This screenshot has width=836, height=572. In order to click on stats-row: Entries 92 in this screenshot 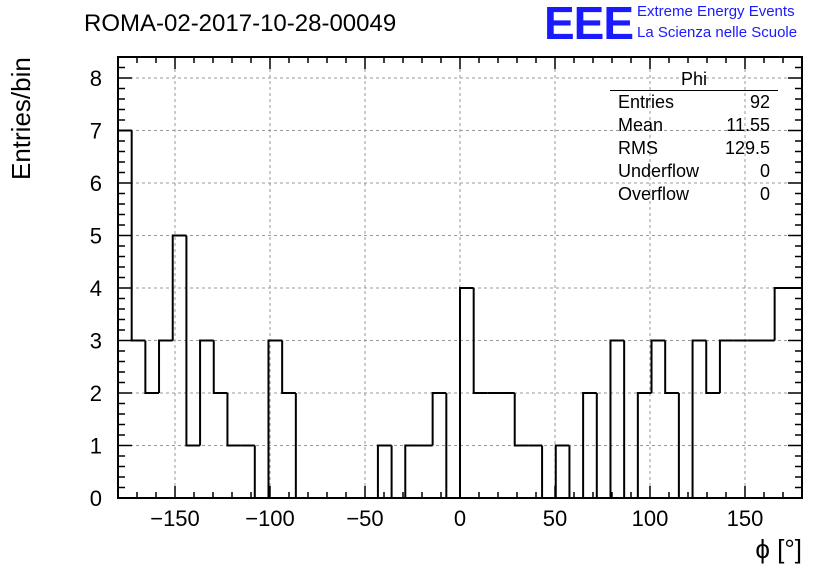, I will do `click(694, 102)`.